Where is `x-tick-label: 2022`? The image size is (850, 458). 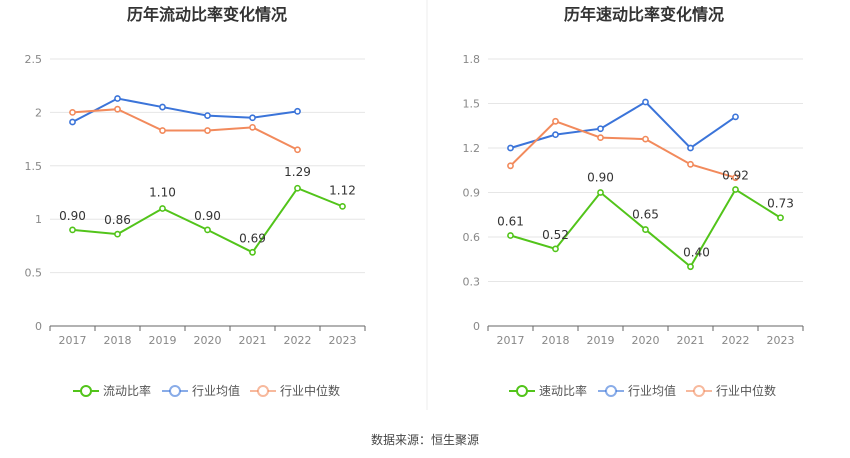
x-tick-label: 2022 is located at coordinates (298, 340).